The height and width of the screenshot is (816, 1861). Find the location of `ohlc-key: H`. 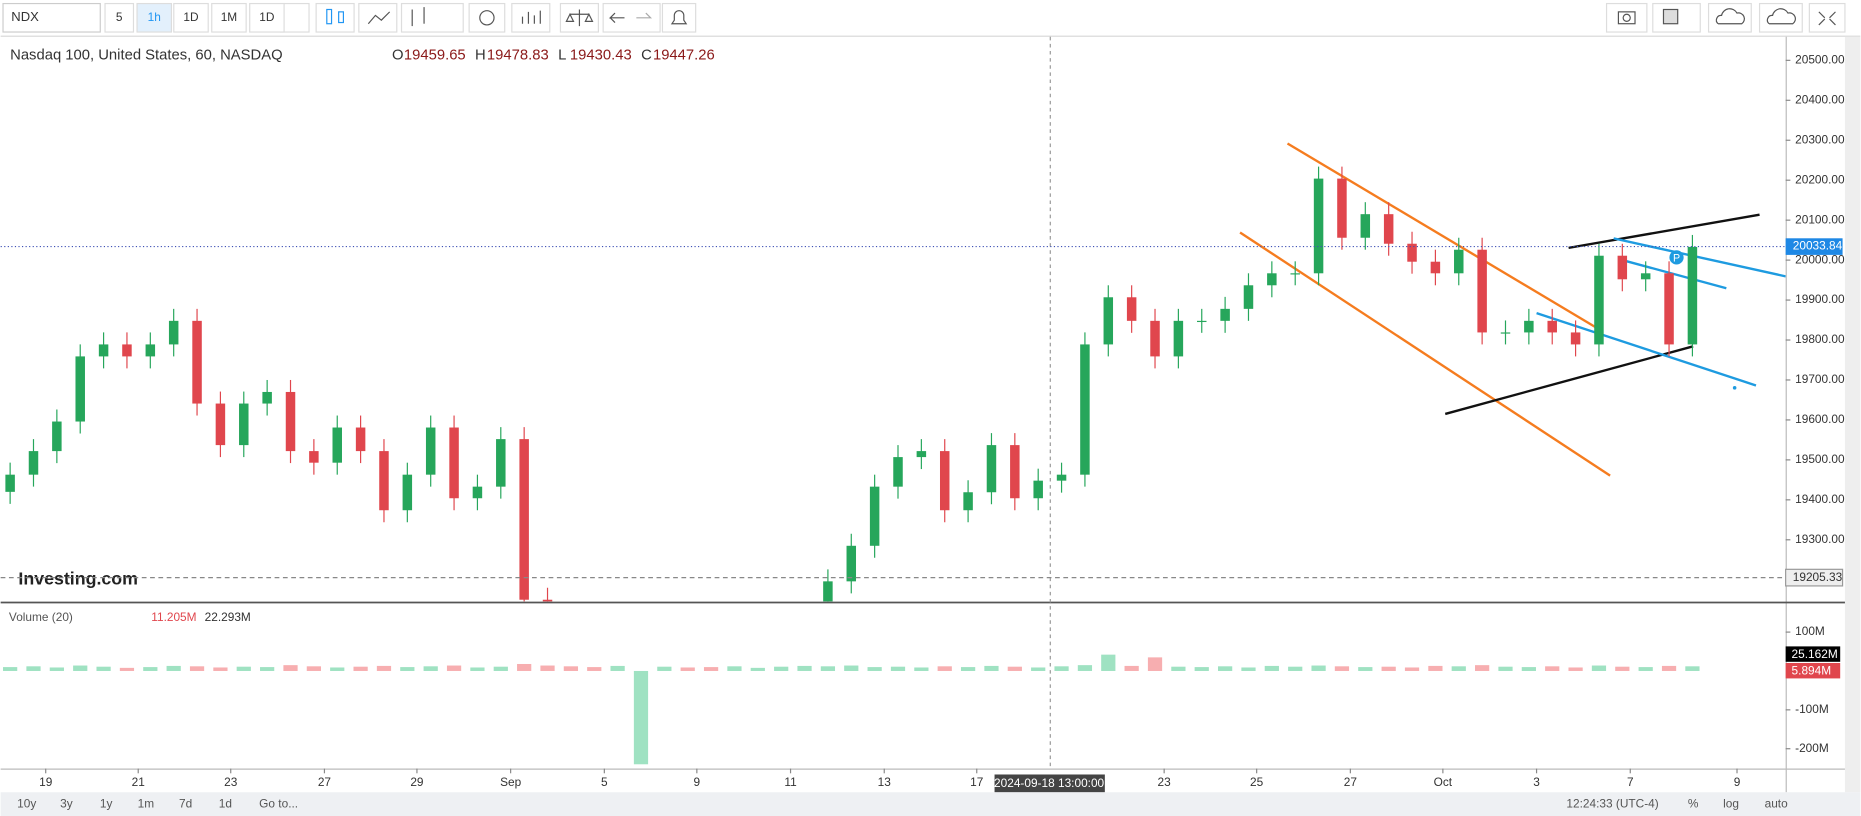

ohlc-key: H is located at coordinates (480, 56).